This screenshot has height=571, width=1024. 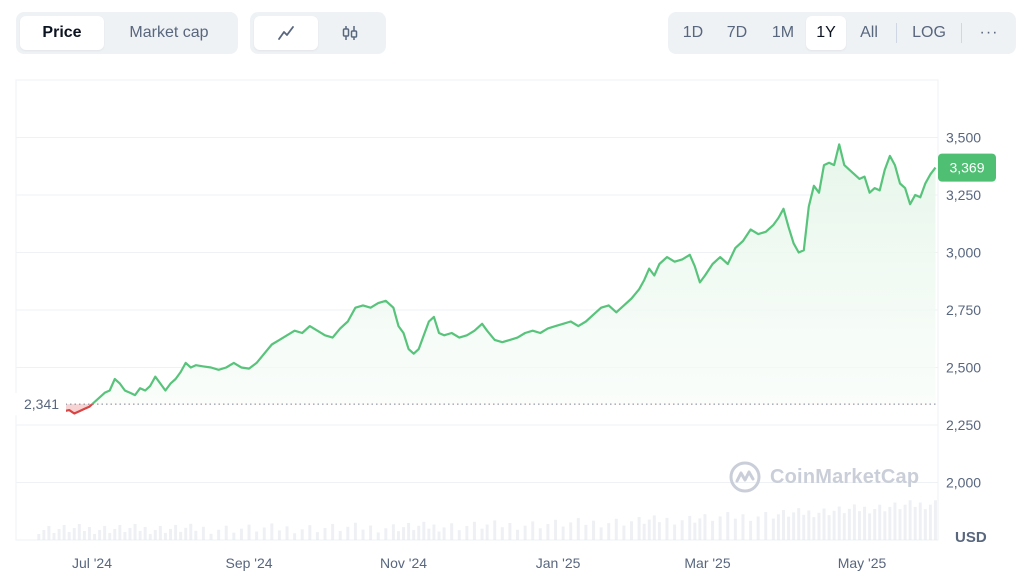 I want to click on x-tick-label: Nov '24, so click(x=403, y=563).